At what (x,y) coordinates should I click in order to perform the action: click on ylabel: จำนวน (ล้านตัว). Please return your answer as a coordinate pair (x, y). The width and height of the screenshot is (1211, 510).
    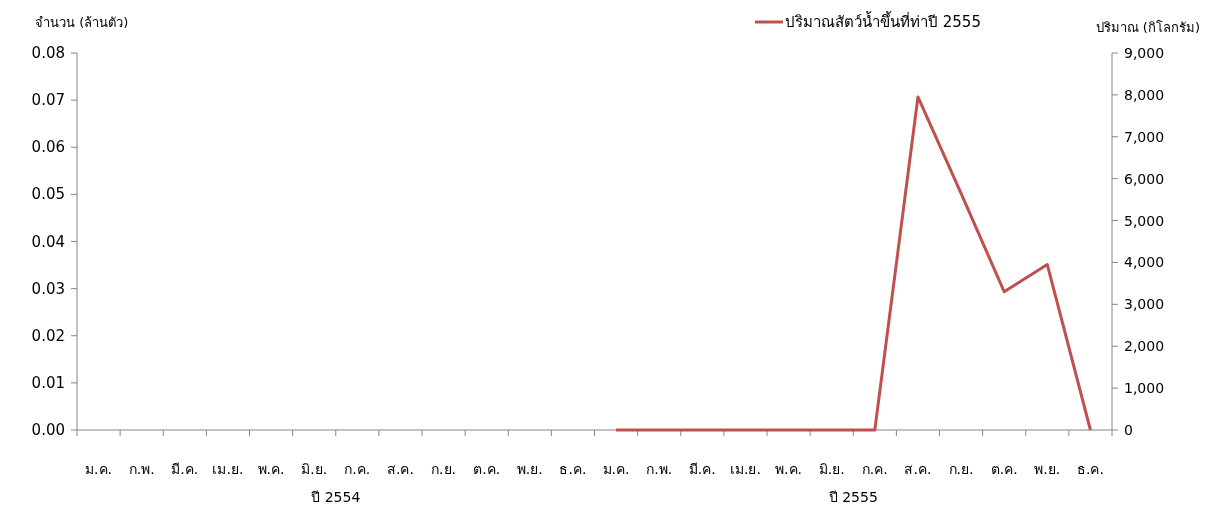
    Looking at the image, I should click on (82, 22).